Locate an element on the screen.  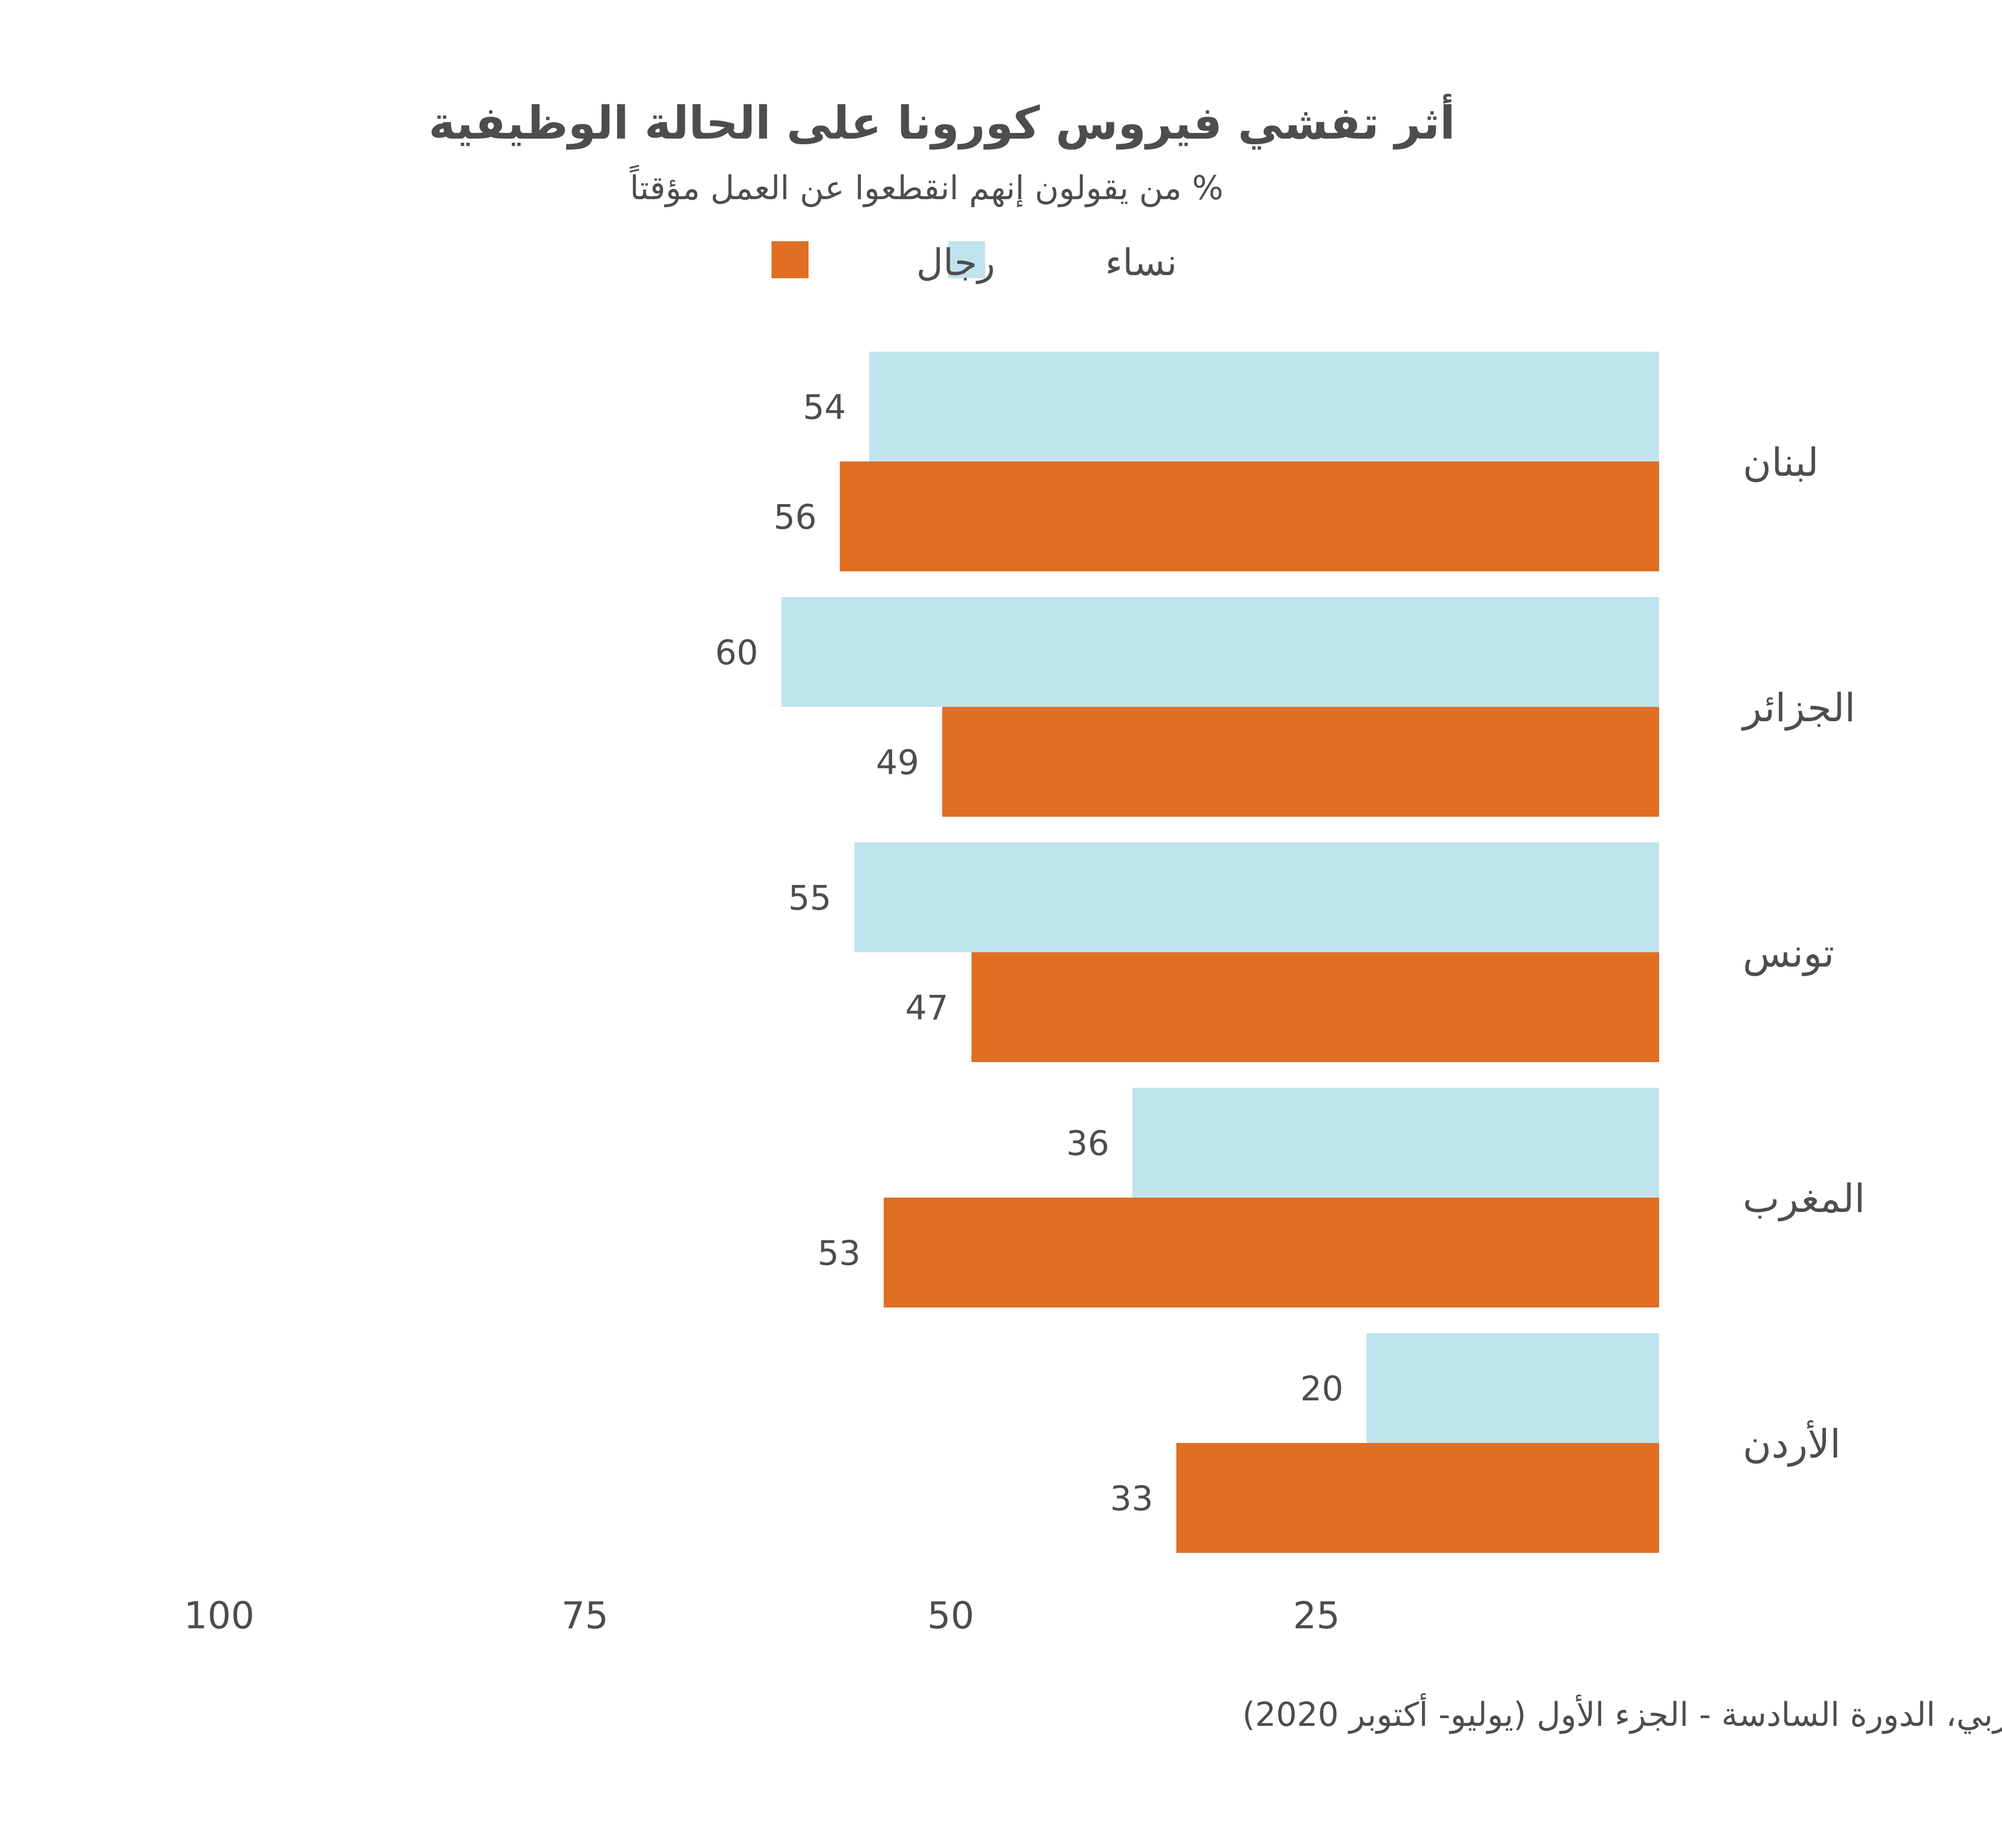
value-label-men-3: 47 is located at coordinates (927, 1008).